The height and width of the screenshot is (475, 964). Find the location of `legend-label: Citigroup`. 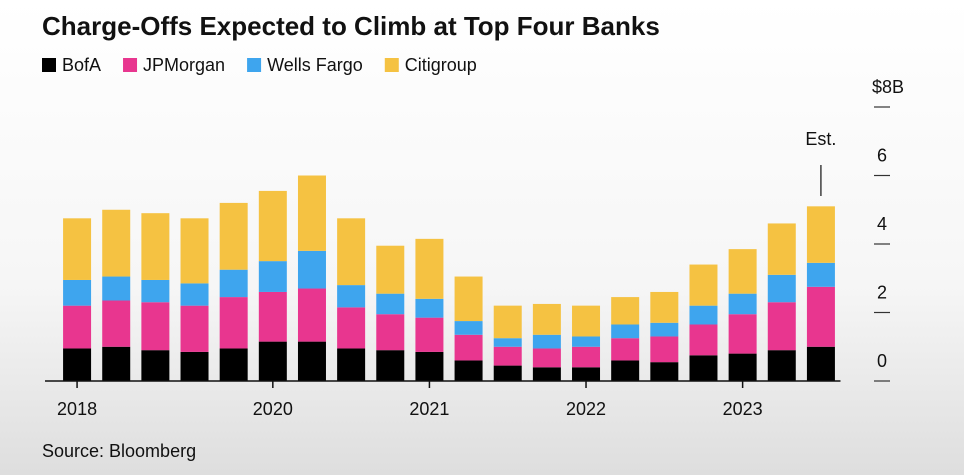

legend-label: Citigroup is located at coordinates (441, 65).